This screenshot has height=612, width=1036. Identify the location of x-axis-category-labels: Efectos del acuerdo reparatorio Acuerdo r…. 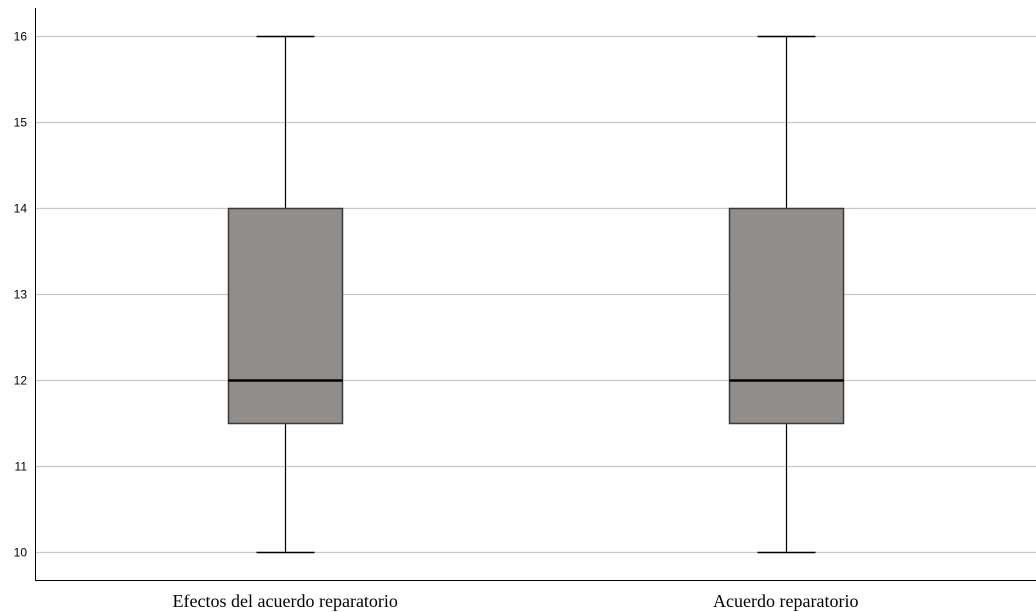
(516, 601).